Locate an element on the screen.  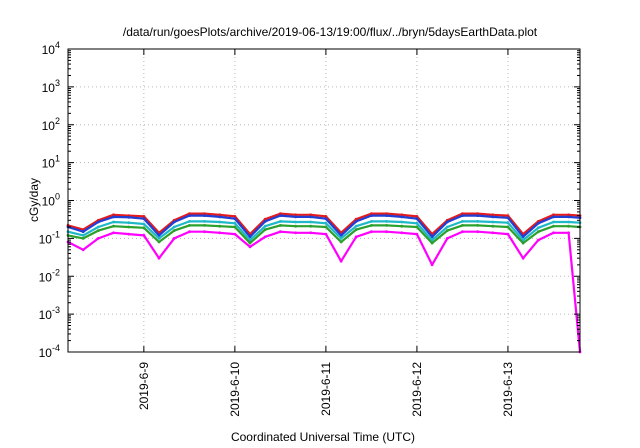
y-tick-label: 10⁻¹ is located at coordinates (49, 237).